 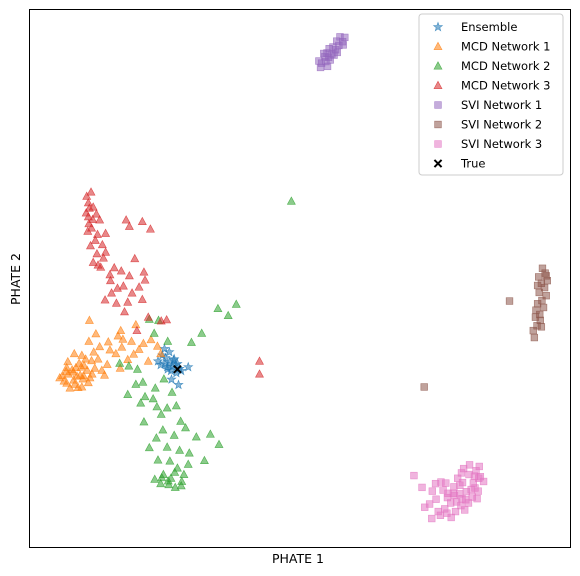 What do you see at coordinates (15, 279) in the screenshot?
I see `y-axis-label: PHATE 2` at bounding box center [15, 279].